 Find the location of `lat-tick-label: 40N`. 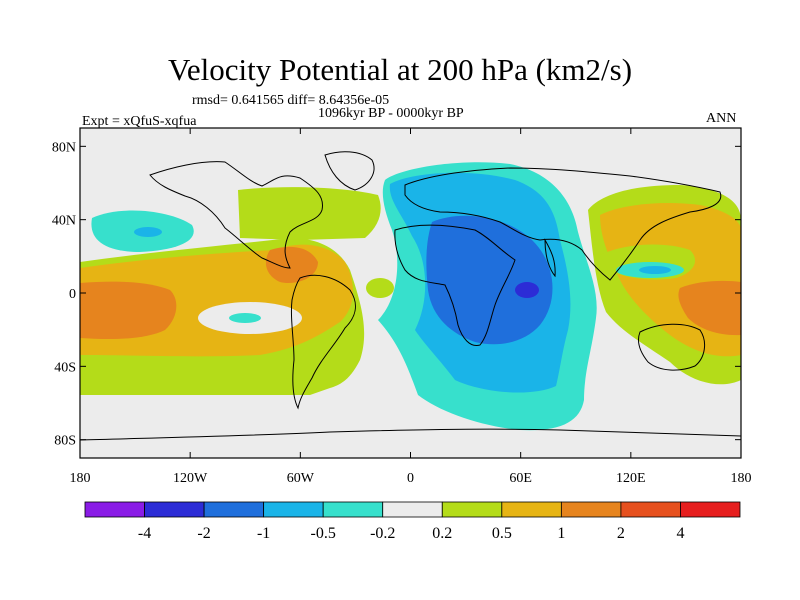

lat-tick-label: 40N is located at coordinates (64, 221).